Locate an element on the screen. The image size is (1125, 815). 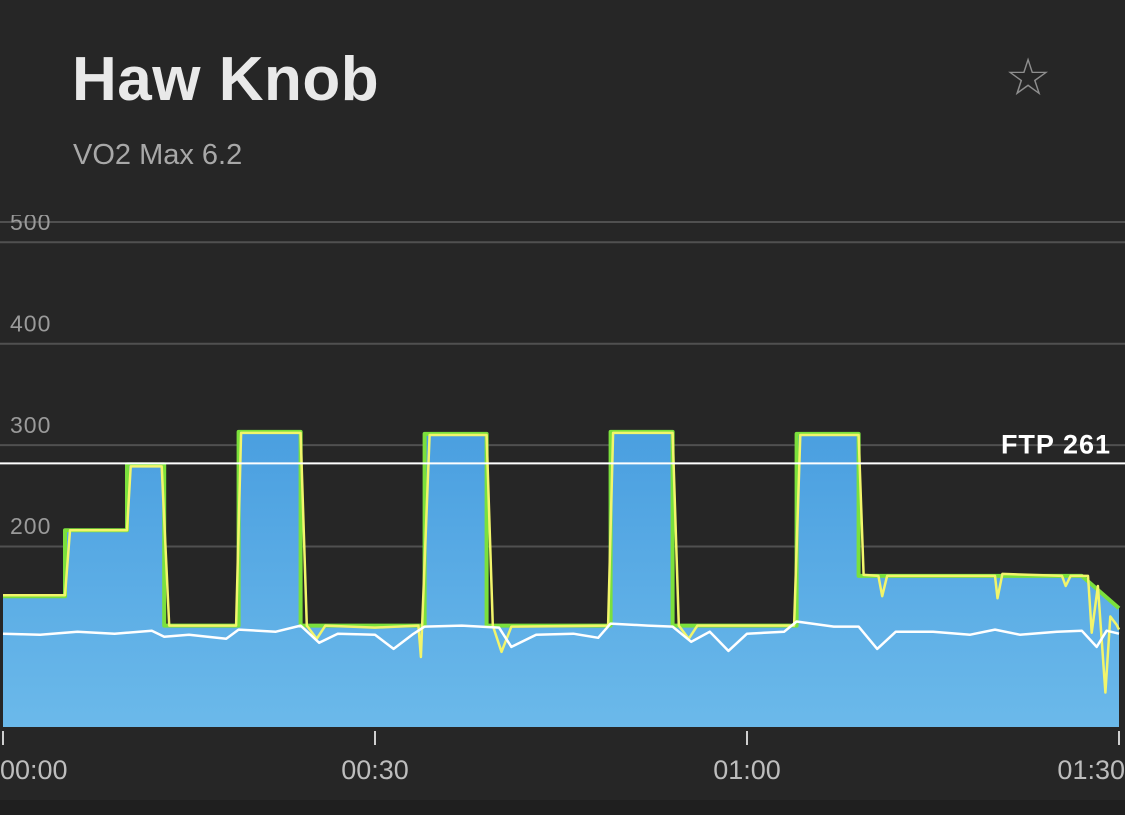
y-tick-label: 300 is located at coordinates (30, 425).